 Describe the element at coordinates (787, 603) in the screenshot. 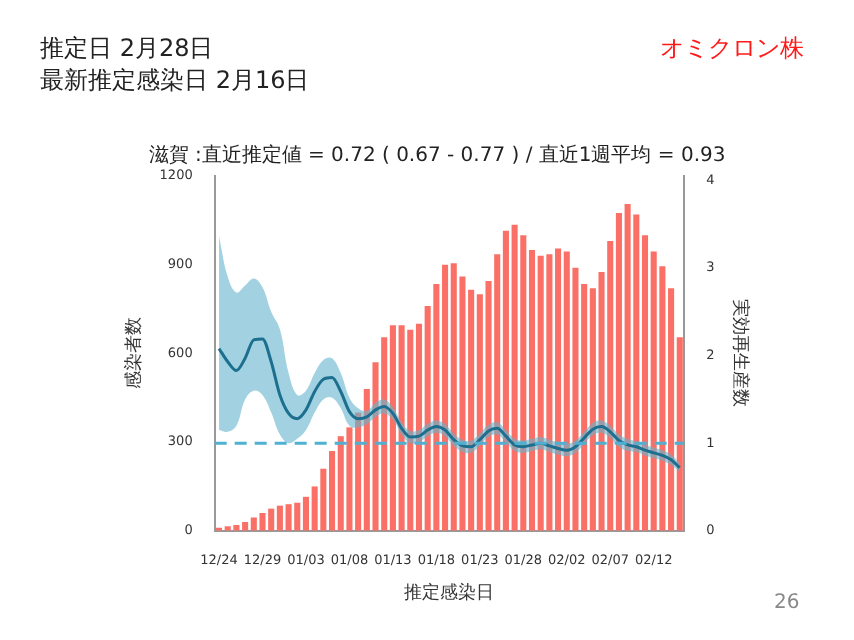

I see `text: 26` at that location.